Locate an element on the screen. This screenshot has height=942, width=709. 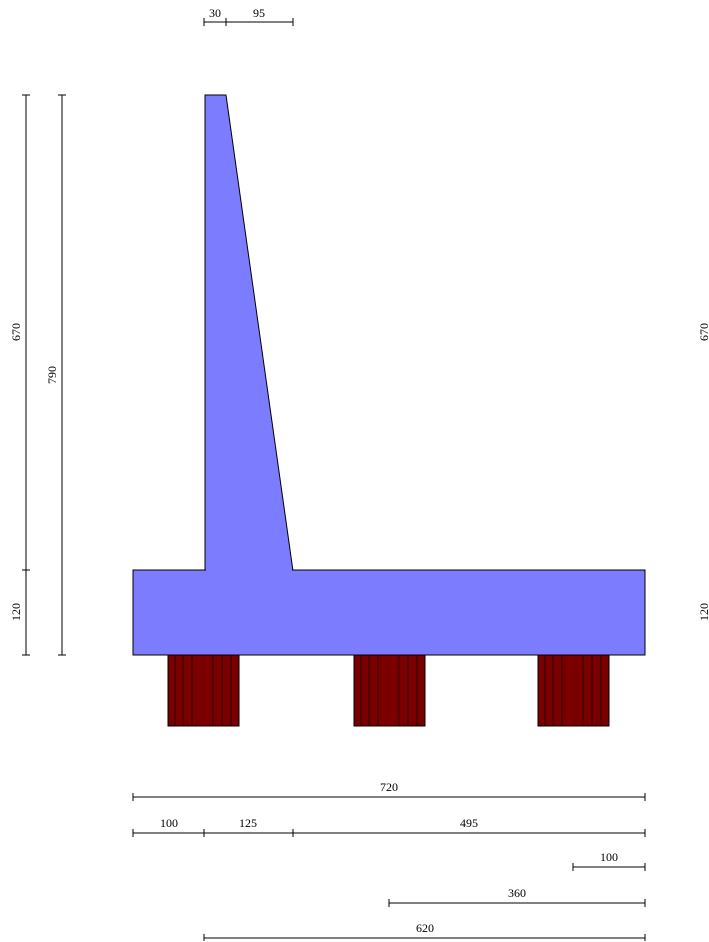
dim-seg-toe: 100 is located at coordinates (169, 823).